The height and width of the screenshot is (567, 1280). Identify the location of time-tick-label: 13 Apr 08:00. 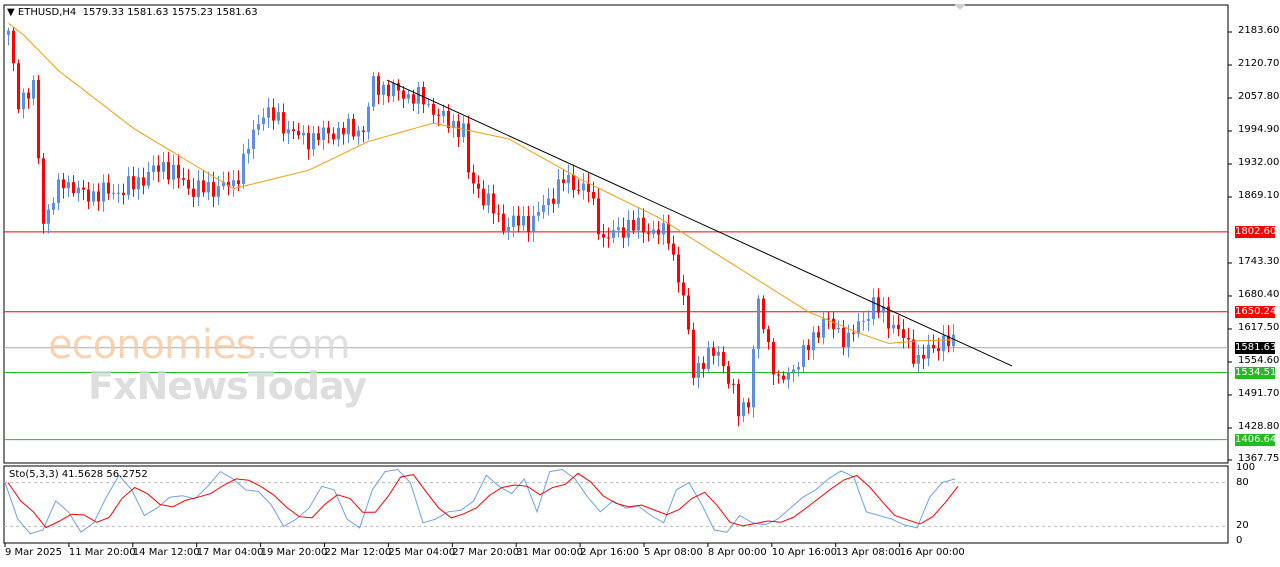
(868, 552).